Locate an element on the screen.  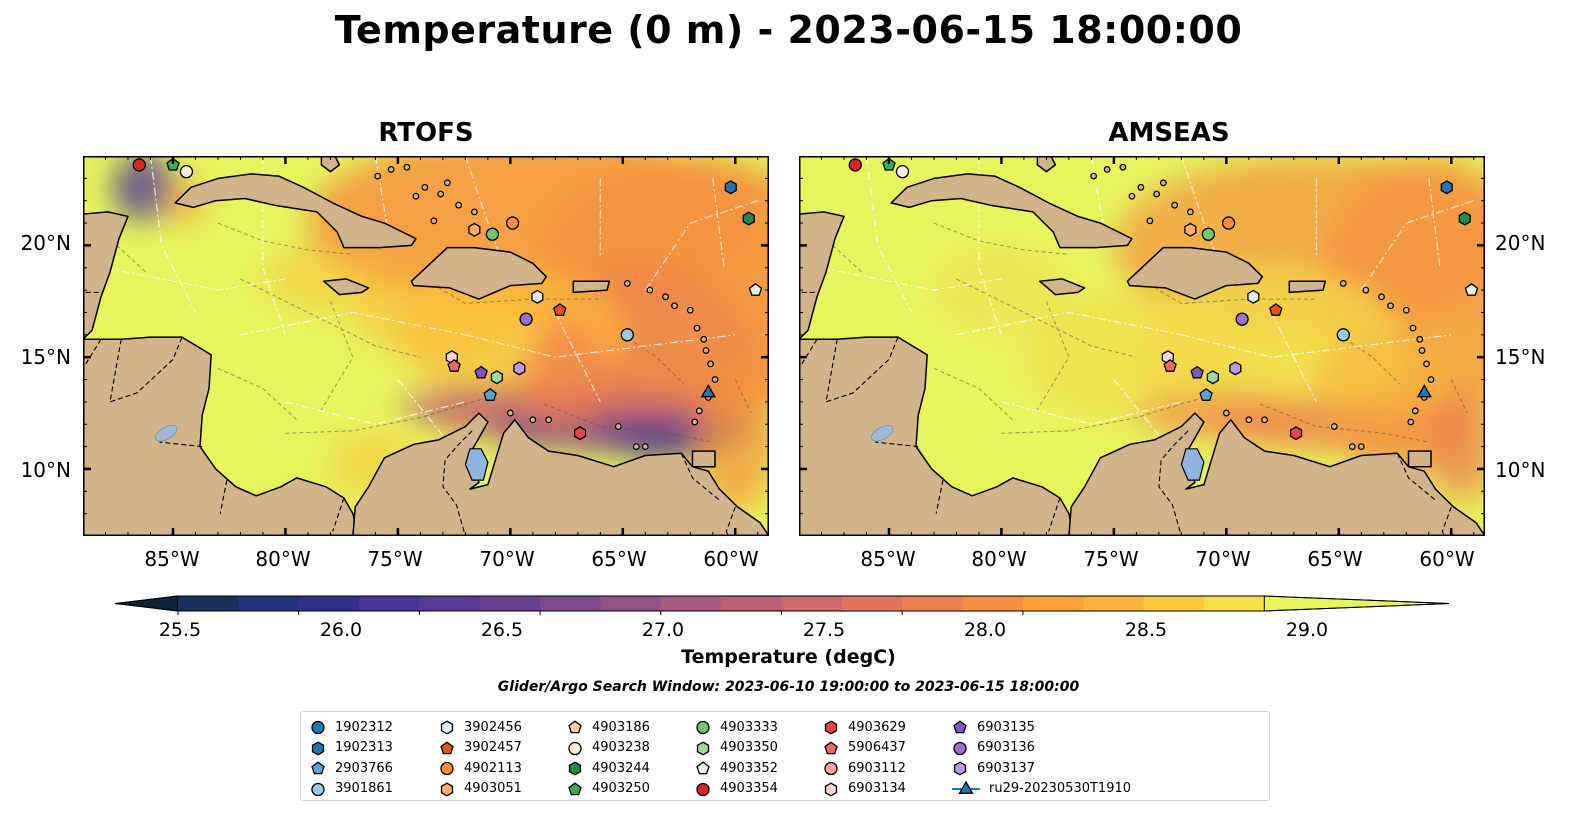
x-tick-label: 85°W is located at coordinates (172, 559).